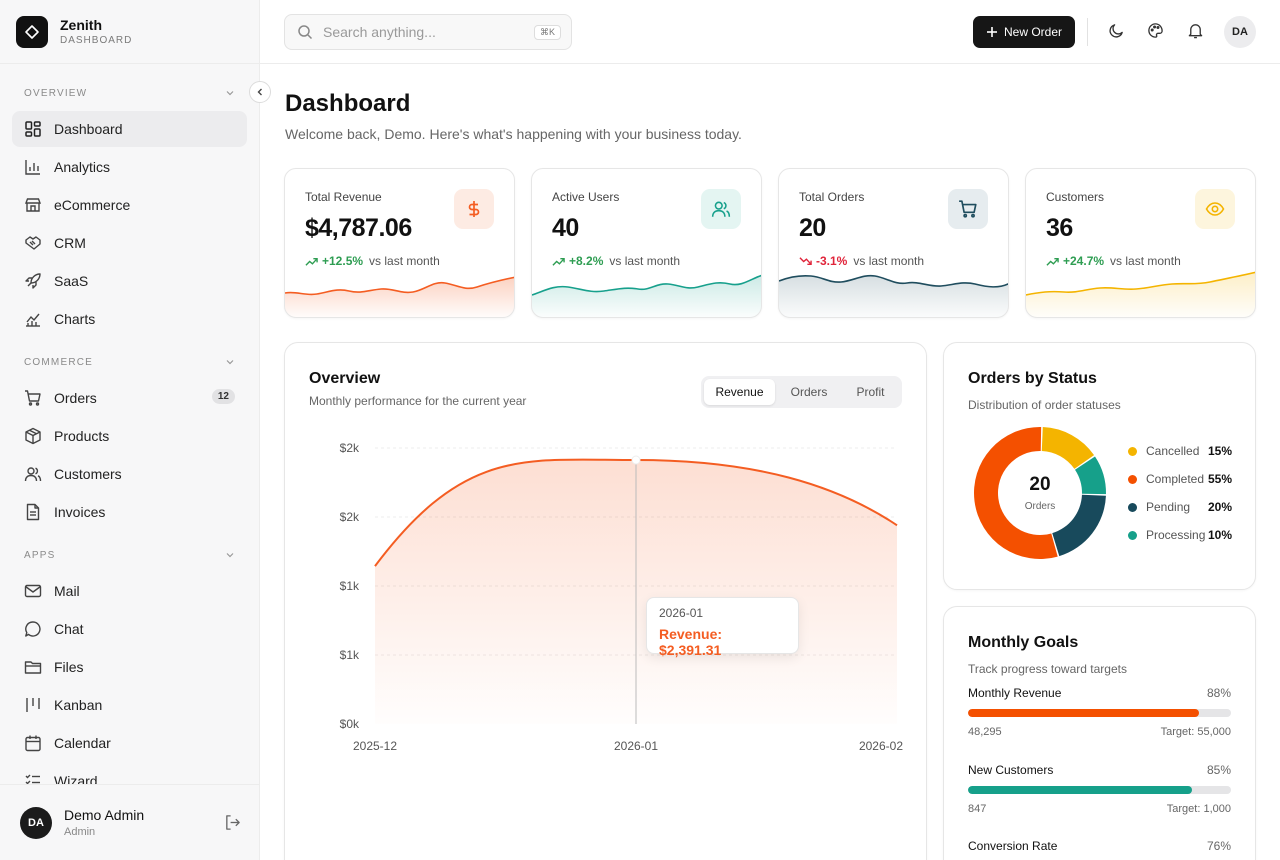 The width and height of the screenshot is (1280, 860). What do you see at coordinates (129, 773) in the screenshot?
I see `sidebar-item-wizard: Wizard` at bounding box center [129, 773].